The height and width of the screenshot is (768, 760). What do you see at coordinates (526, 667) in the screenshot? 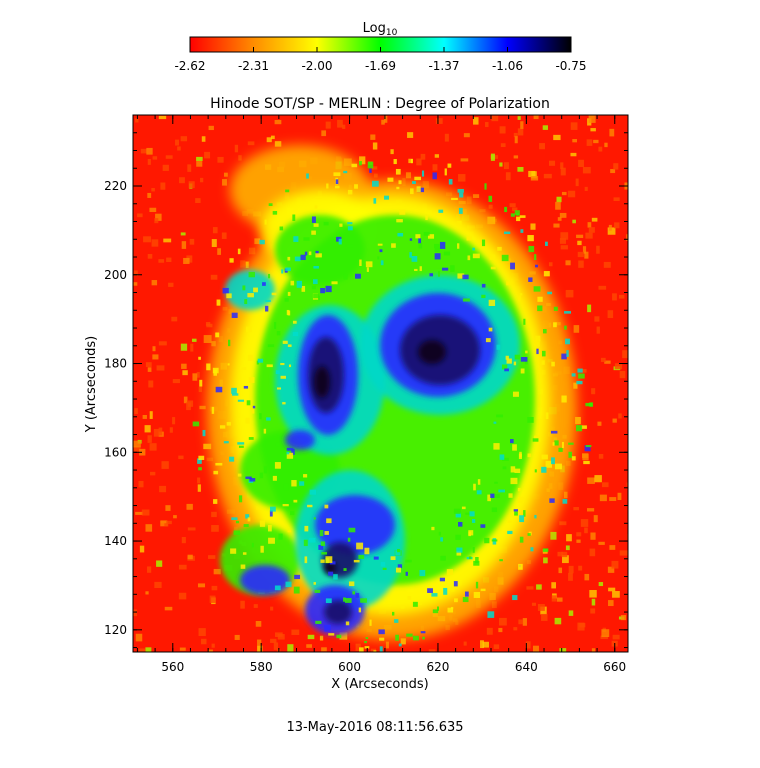
I see `x-tick-label: 640` at bounding box center [526, 667].